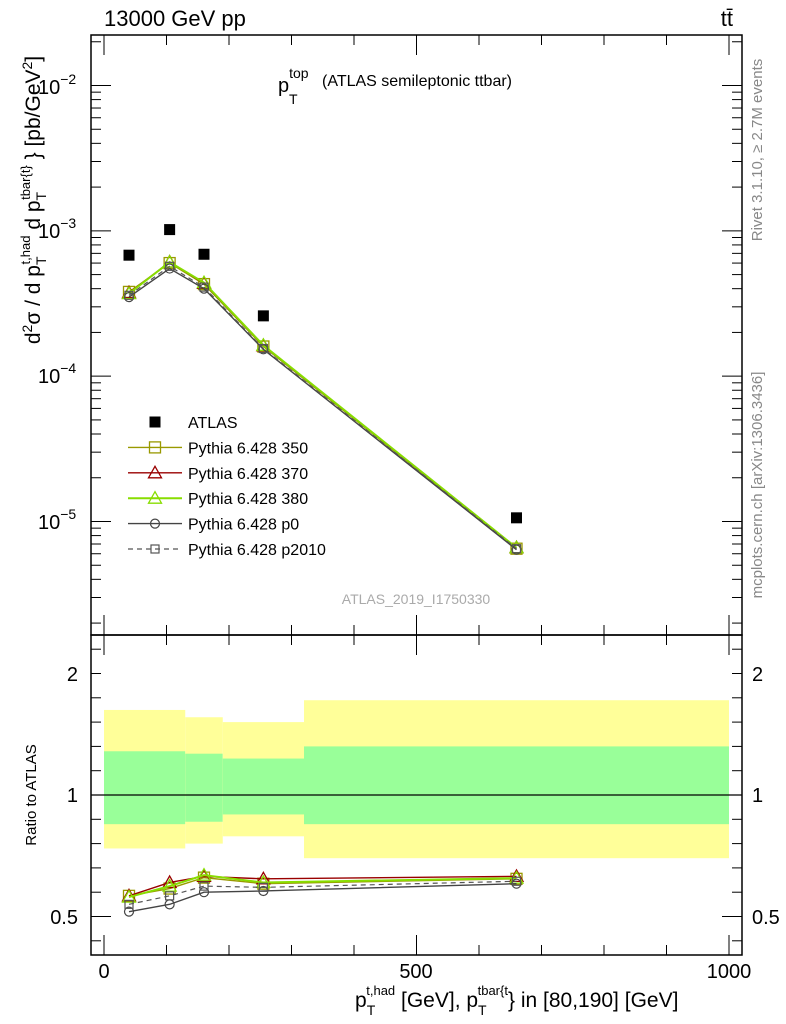 Image resolution: width=786 pixels, height=1024 pixels. What do you see at coordinates (299, 73) in the screenshot?
I see `plot-title-sup: top` at bounding box center [299, 73].